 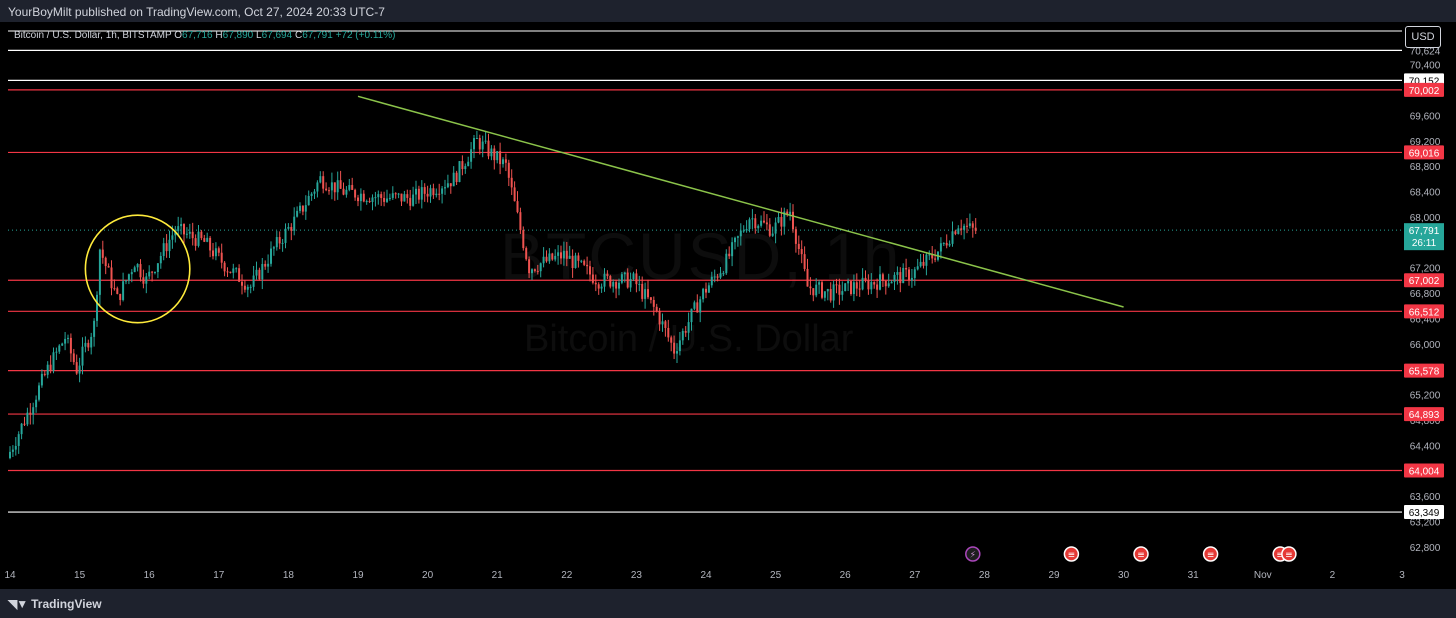 I want to click on open-value: 67,716, so click(x=197, y=35).